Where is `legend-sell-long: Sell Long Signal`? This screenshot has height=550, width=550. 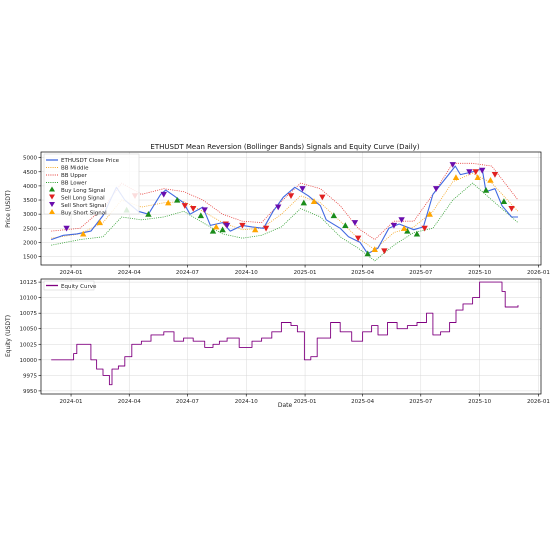 legend-sell-long: Sell Long Signal is located at coordinates (83, 199).